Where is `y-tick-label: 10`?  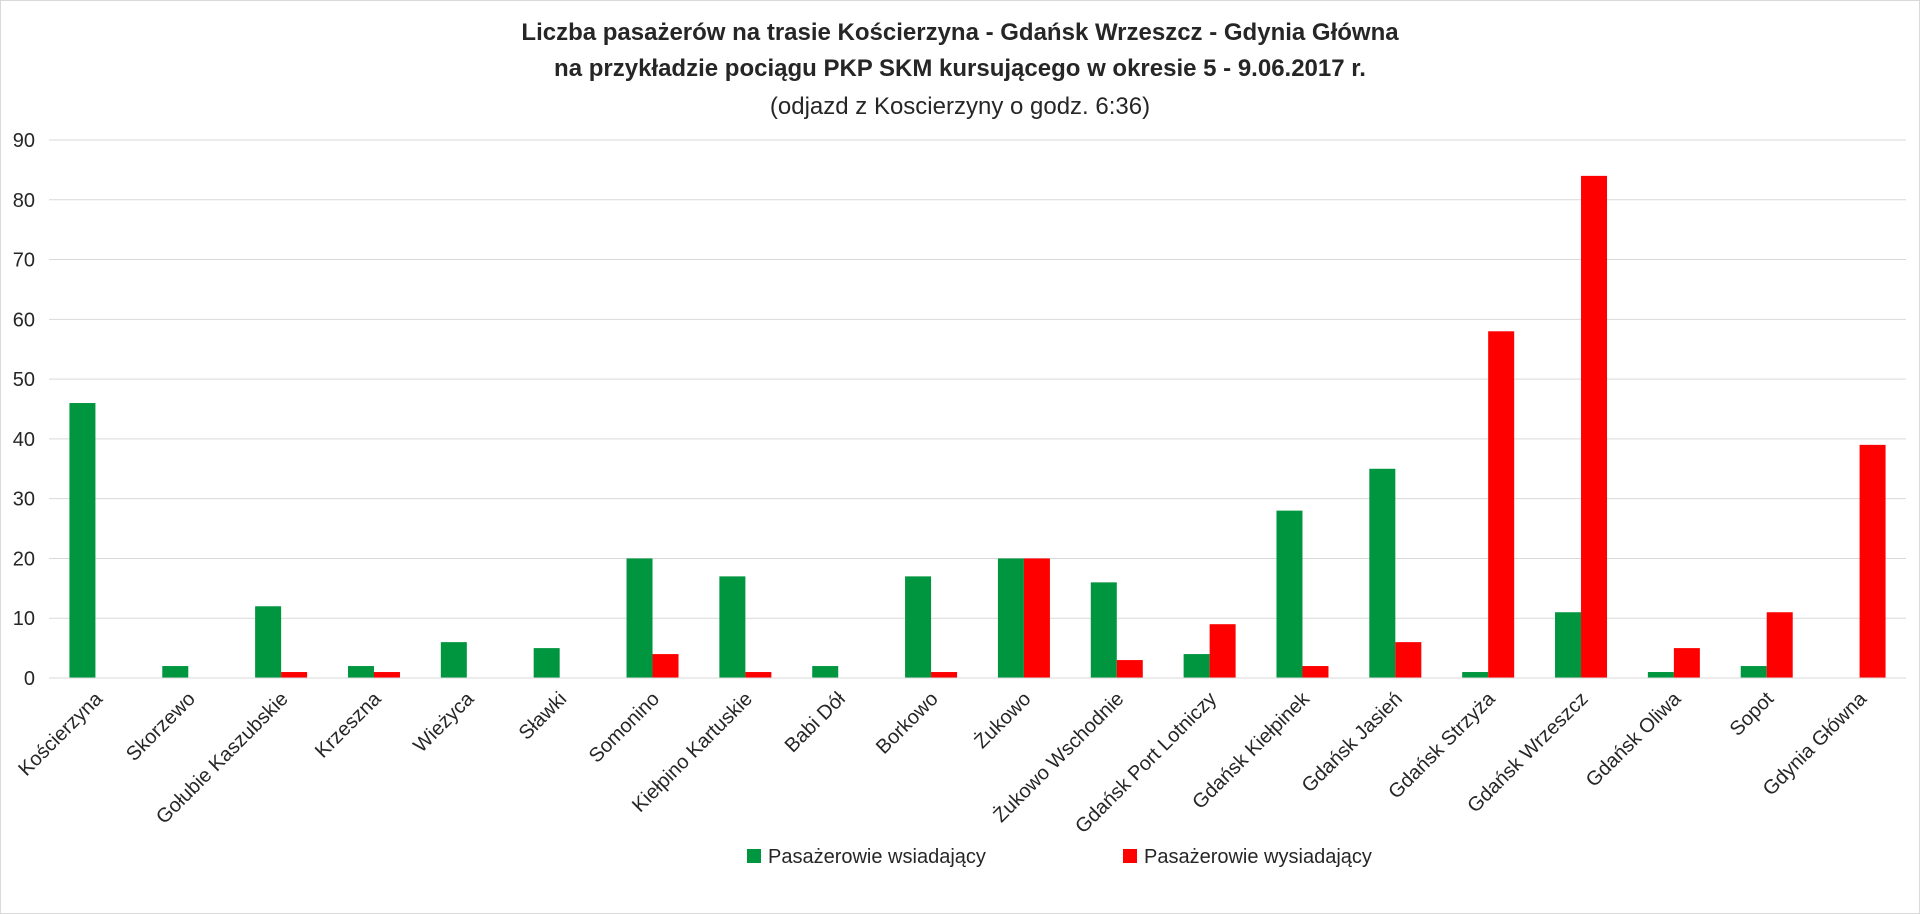
y-tick-label: 10 is located at coordinates (24, 619).